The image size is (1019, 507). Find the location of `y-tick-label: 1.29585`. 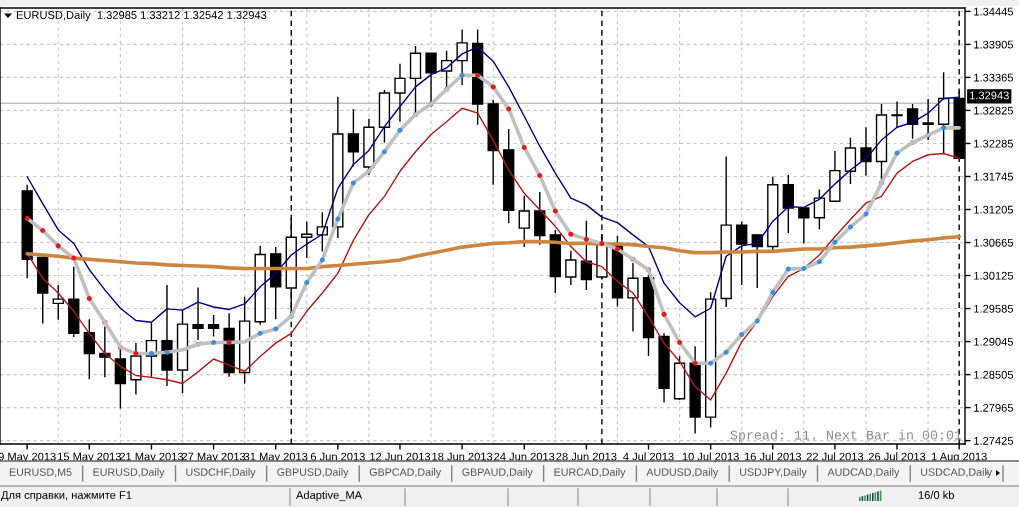

y-tick-label: 1.29585 is located at coordinates (994, 308).